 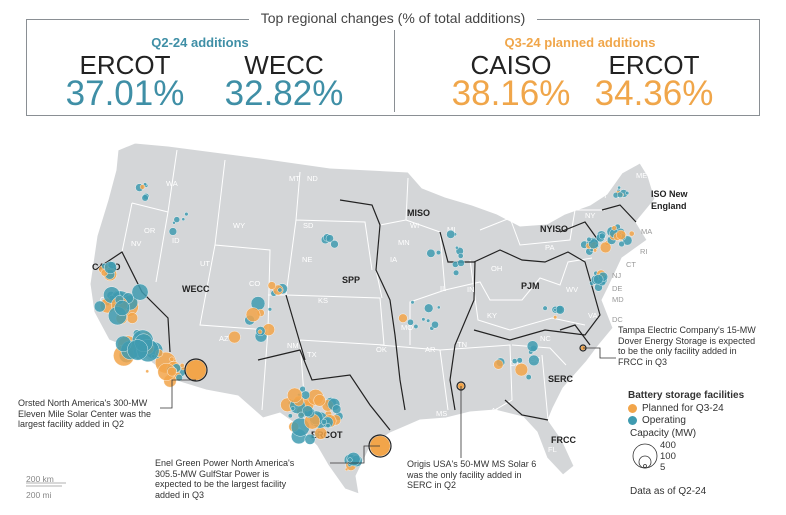 I want to click on annotation-leaders, so click(x=388, y=405).